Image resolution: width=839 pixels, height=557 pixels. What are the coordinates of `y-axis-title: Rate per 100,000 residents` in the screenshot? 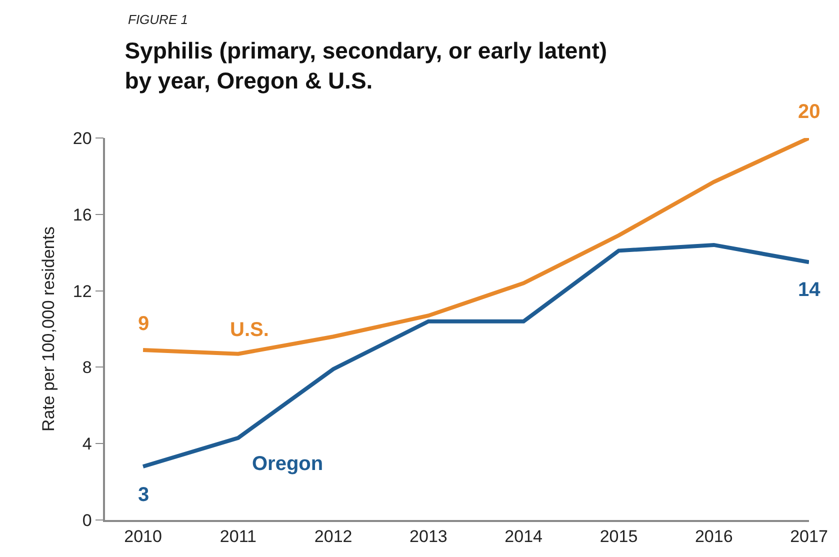 It's located at (48, 329).